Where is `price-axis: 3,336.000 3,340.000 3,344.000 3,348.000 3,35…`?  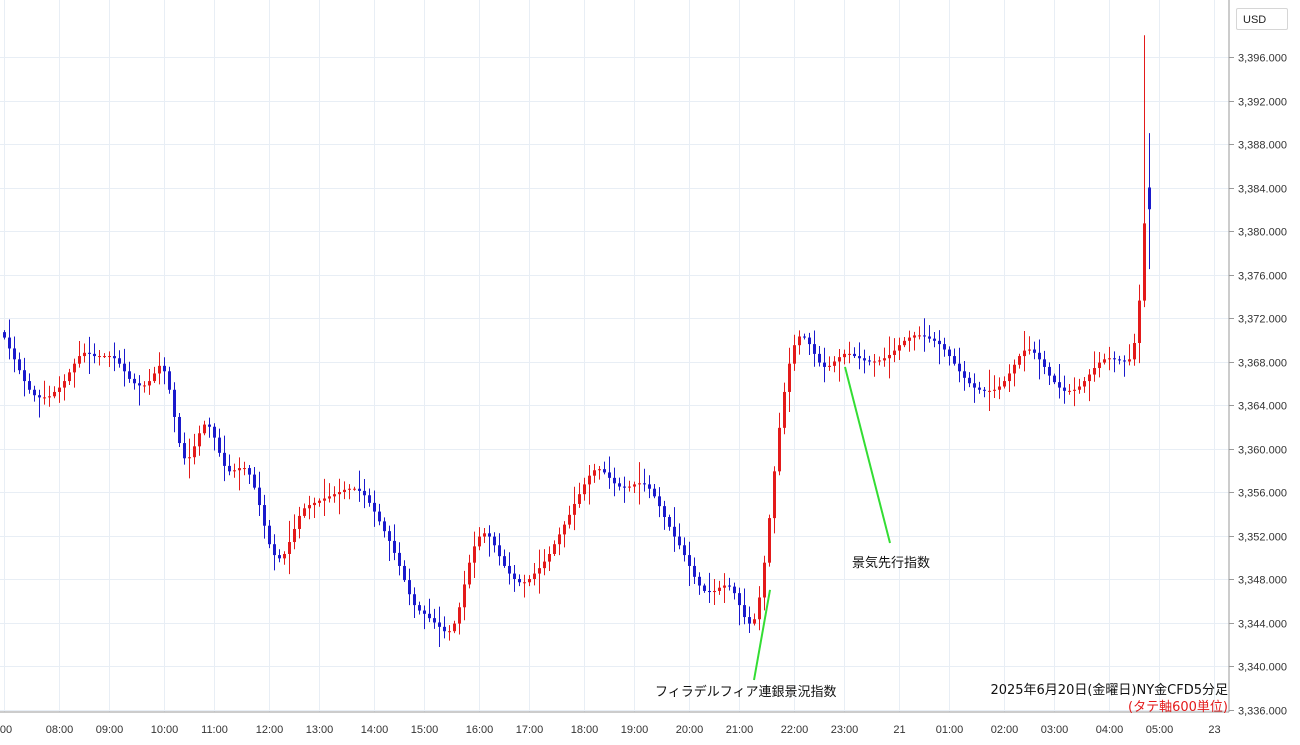
price-axis: 3,336.000 3,340.000 3,344.000 3,348.000 3,35… is located at coordinates (1258, 385).